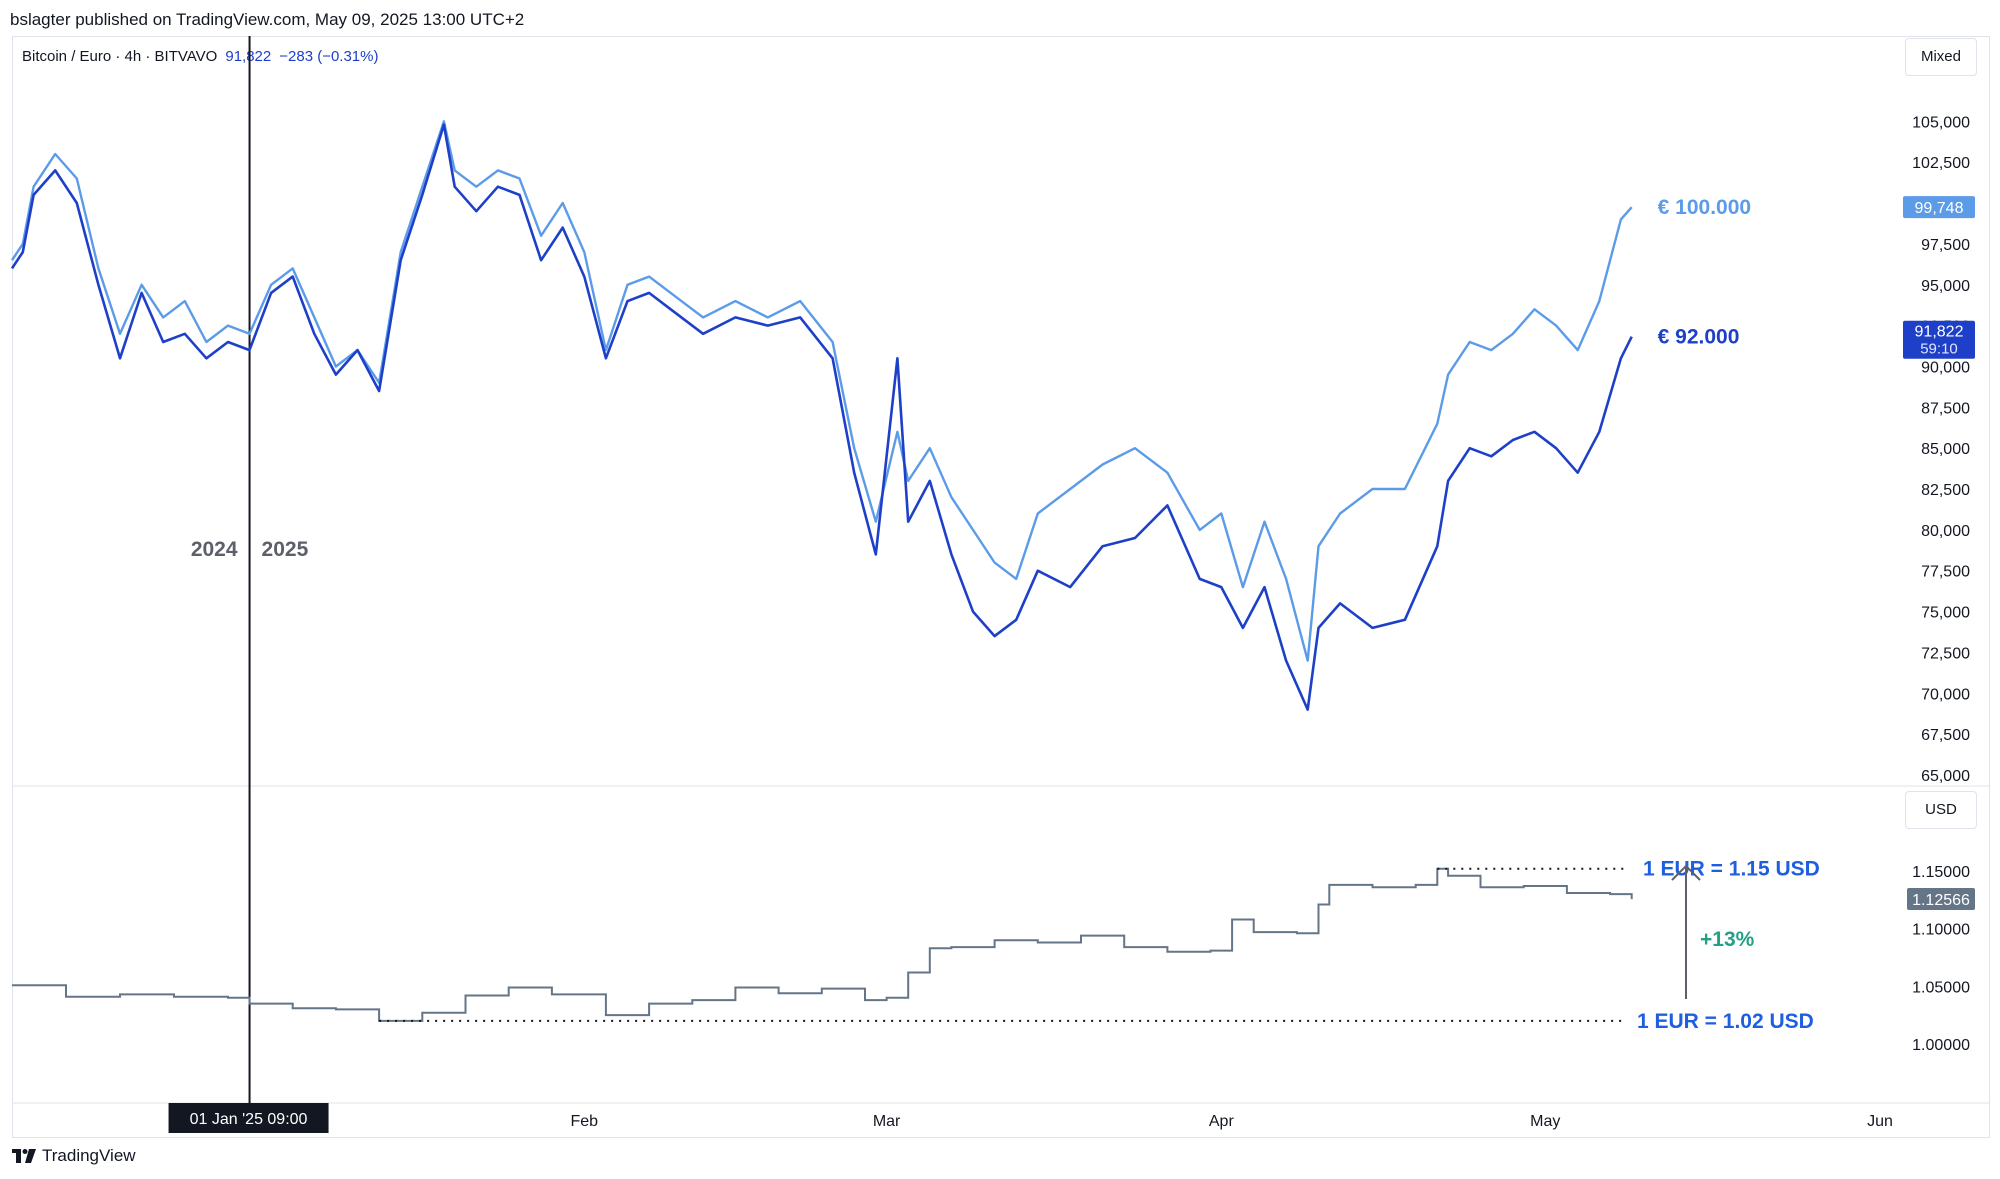 This screenshot has height=1179, width=2000. Describe the element at coordinates (1941, 872) in the screenshot. I see `fx-axis-tick-label: 1.15000` at that location.